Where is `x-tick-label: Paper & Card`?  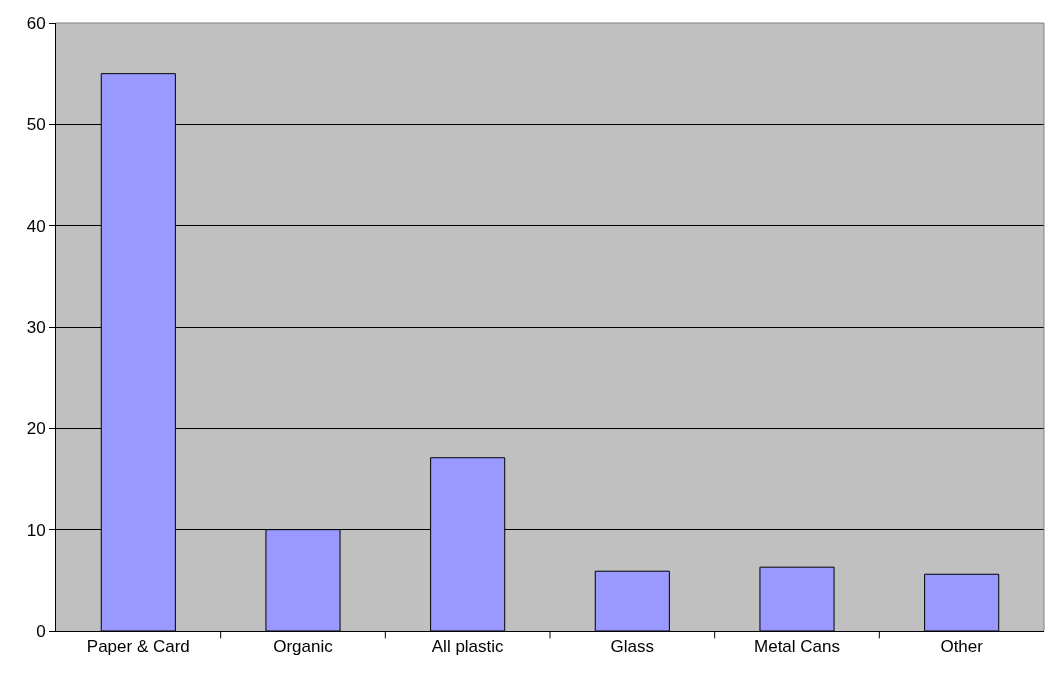 x-tick-label: Paper & Card is located at coordinates (138, 647).